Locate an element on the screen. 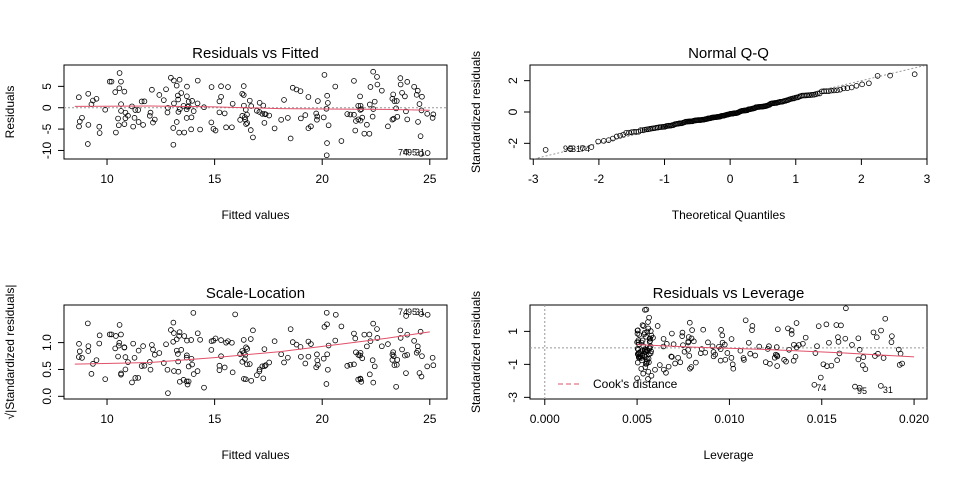 Image resolution: width=960 pixels, height=480 pixels. outlier-label: 95 is located at coordinates (568, 149).